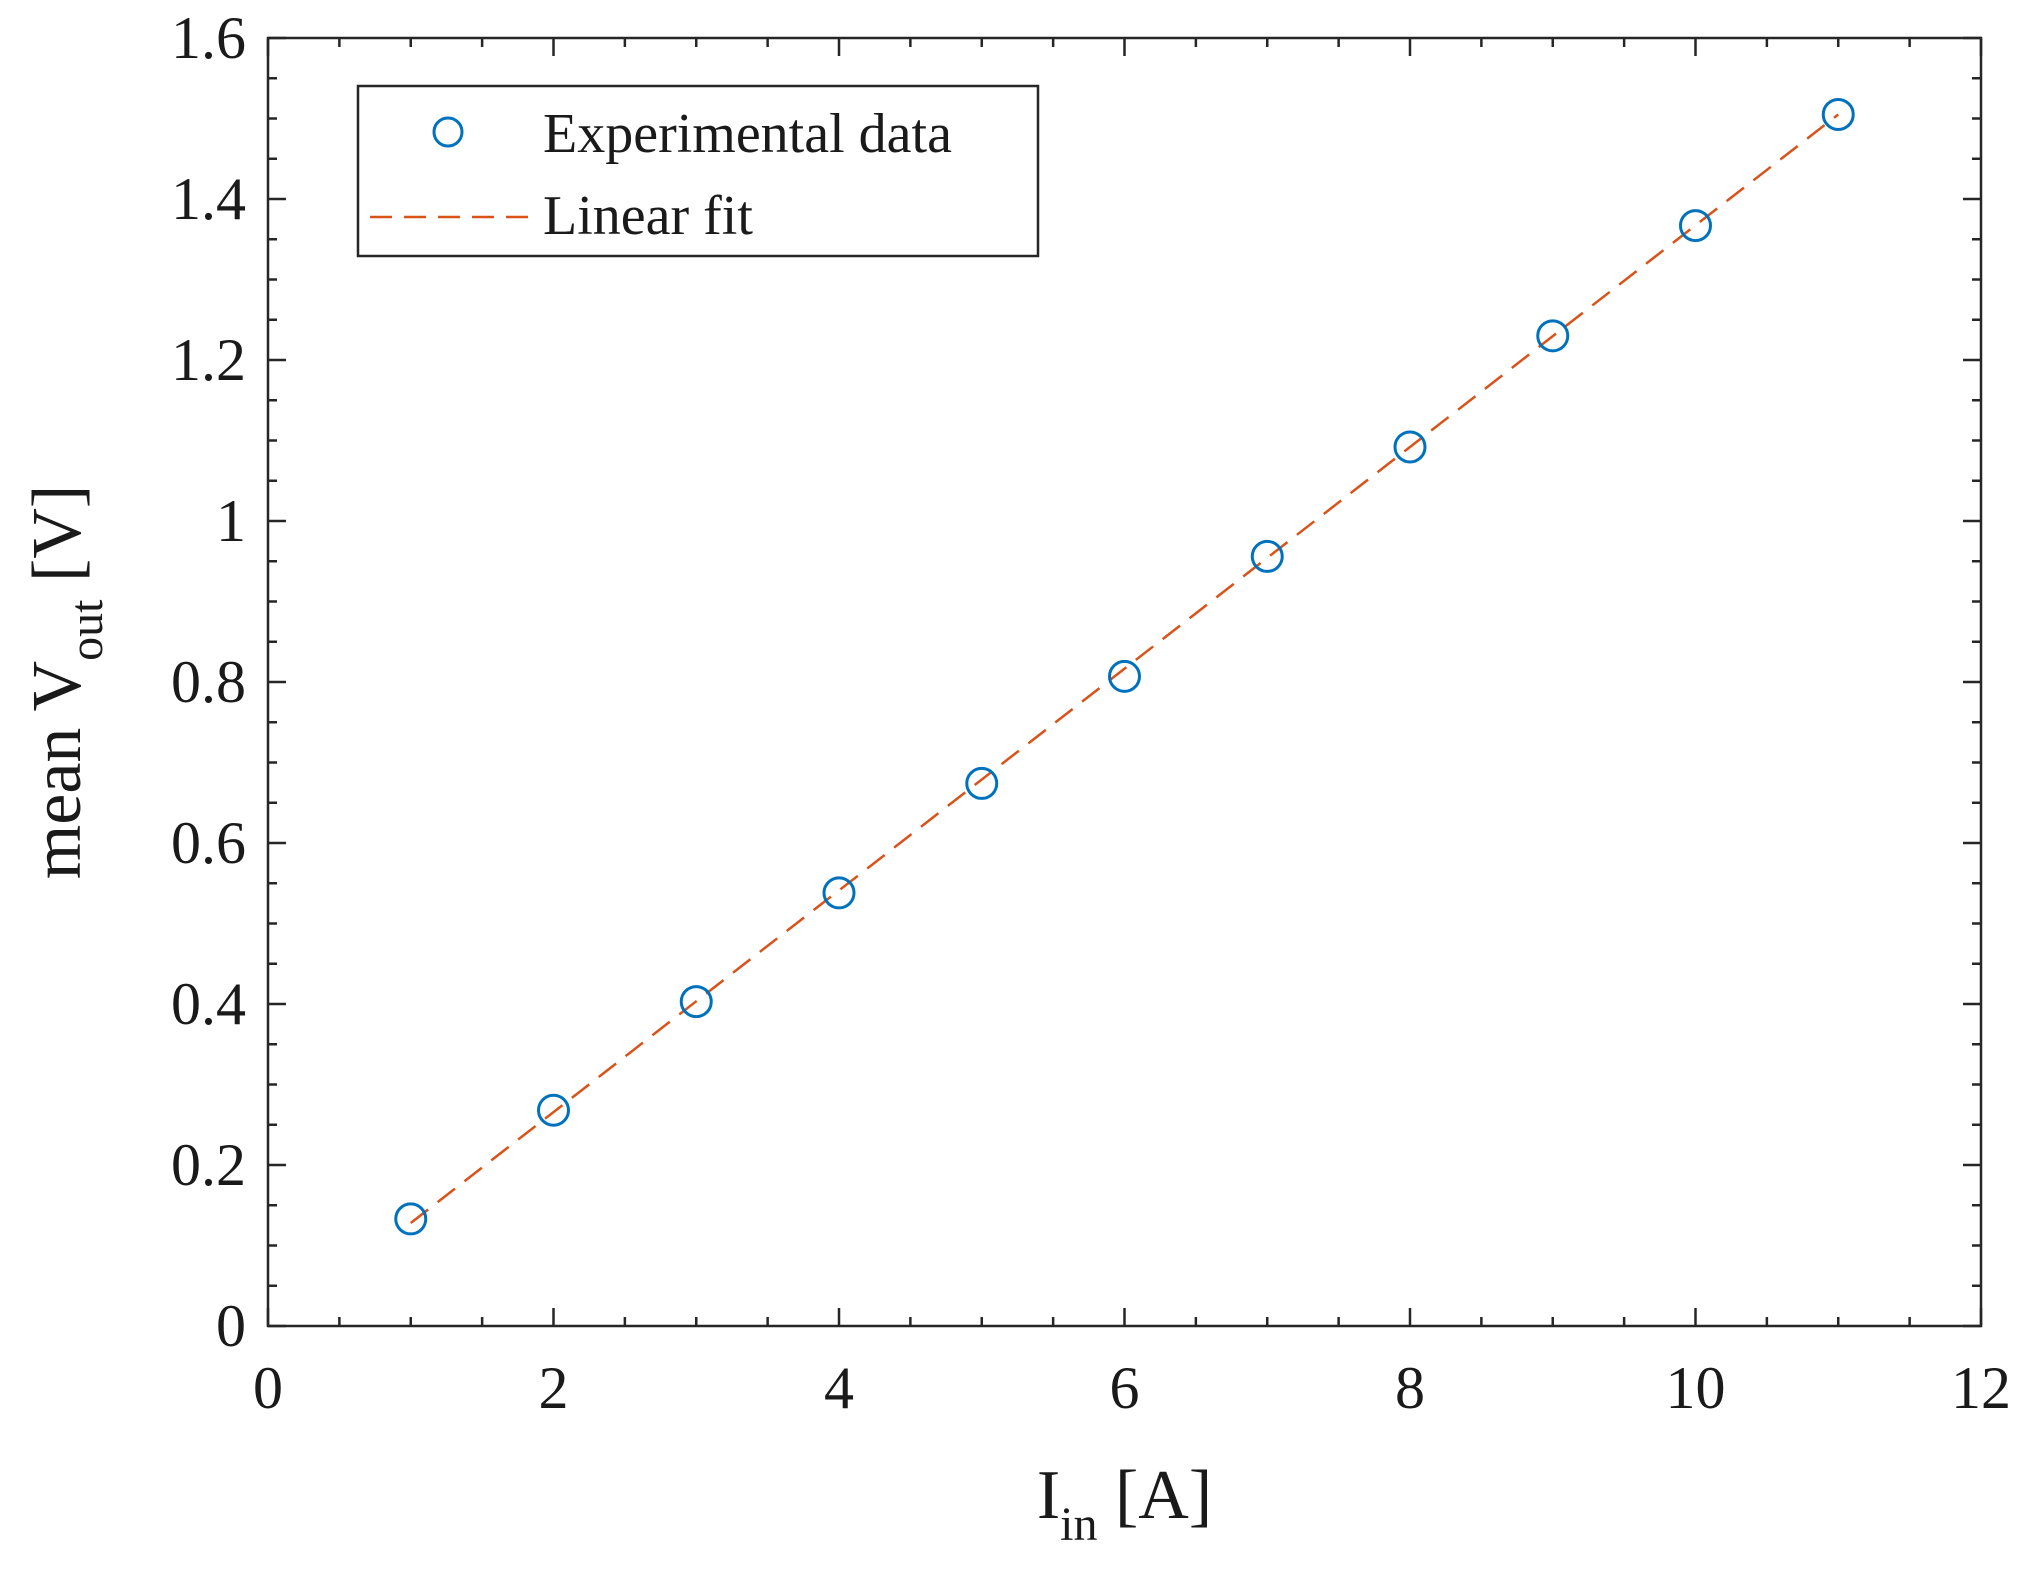  Describe the element at coordinates (1154, 1495) in the screenshot. I see `x-axis-label-unit: [A]` at that location.